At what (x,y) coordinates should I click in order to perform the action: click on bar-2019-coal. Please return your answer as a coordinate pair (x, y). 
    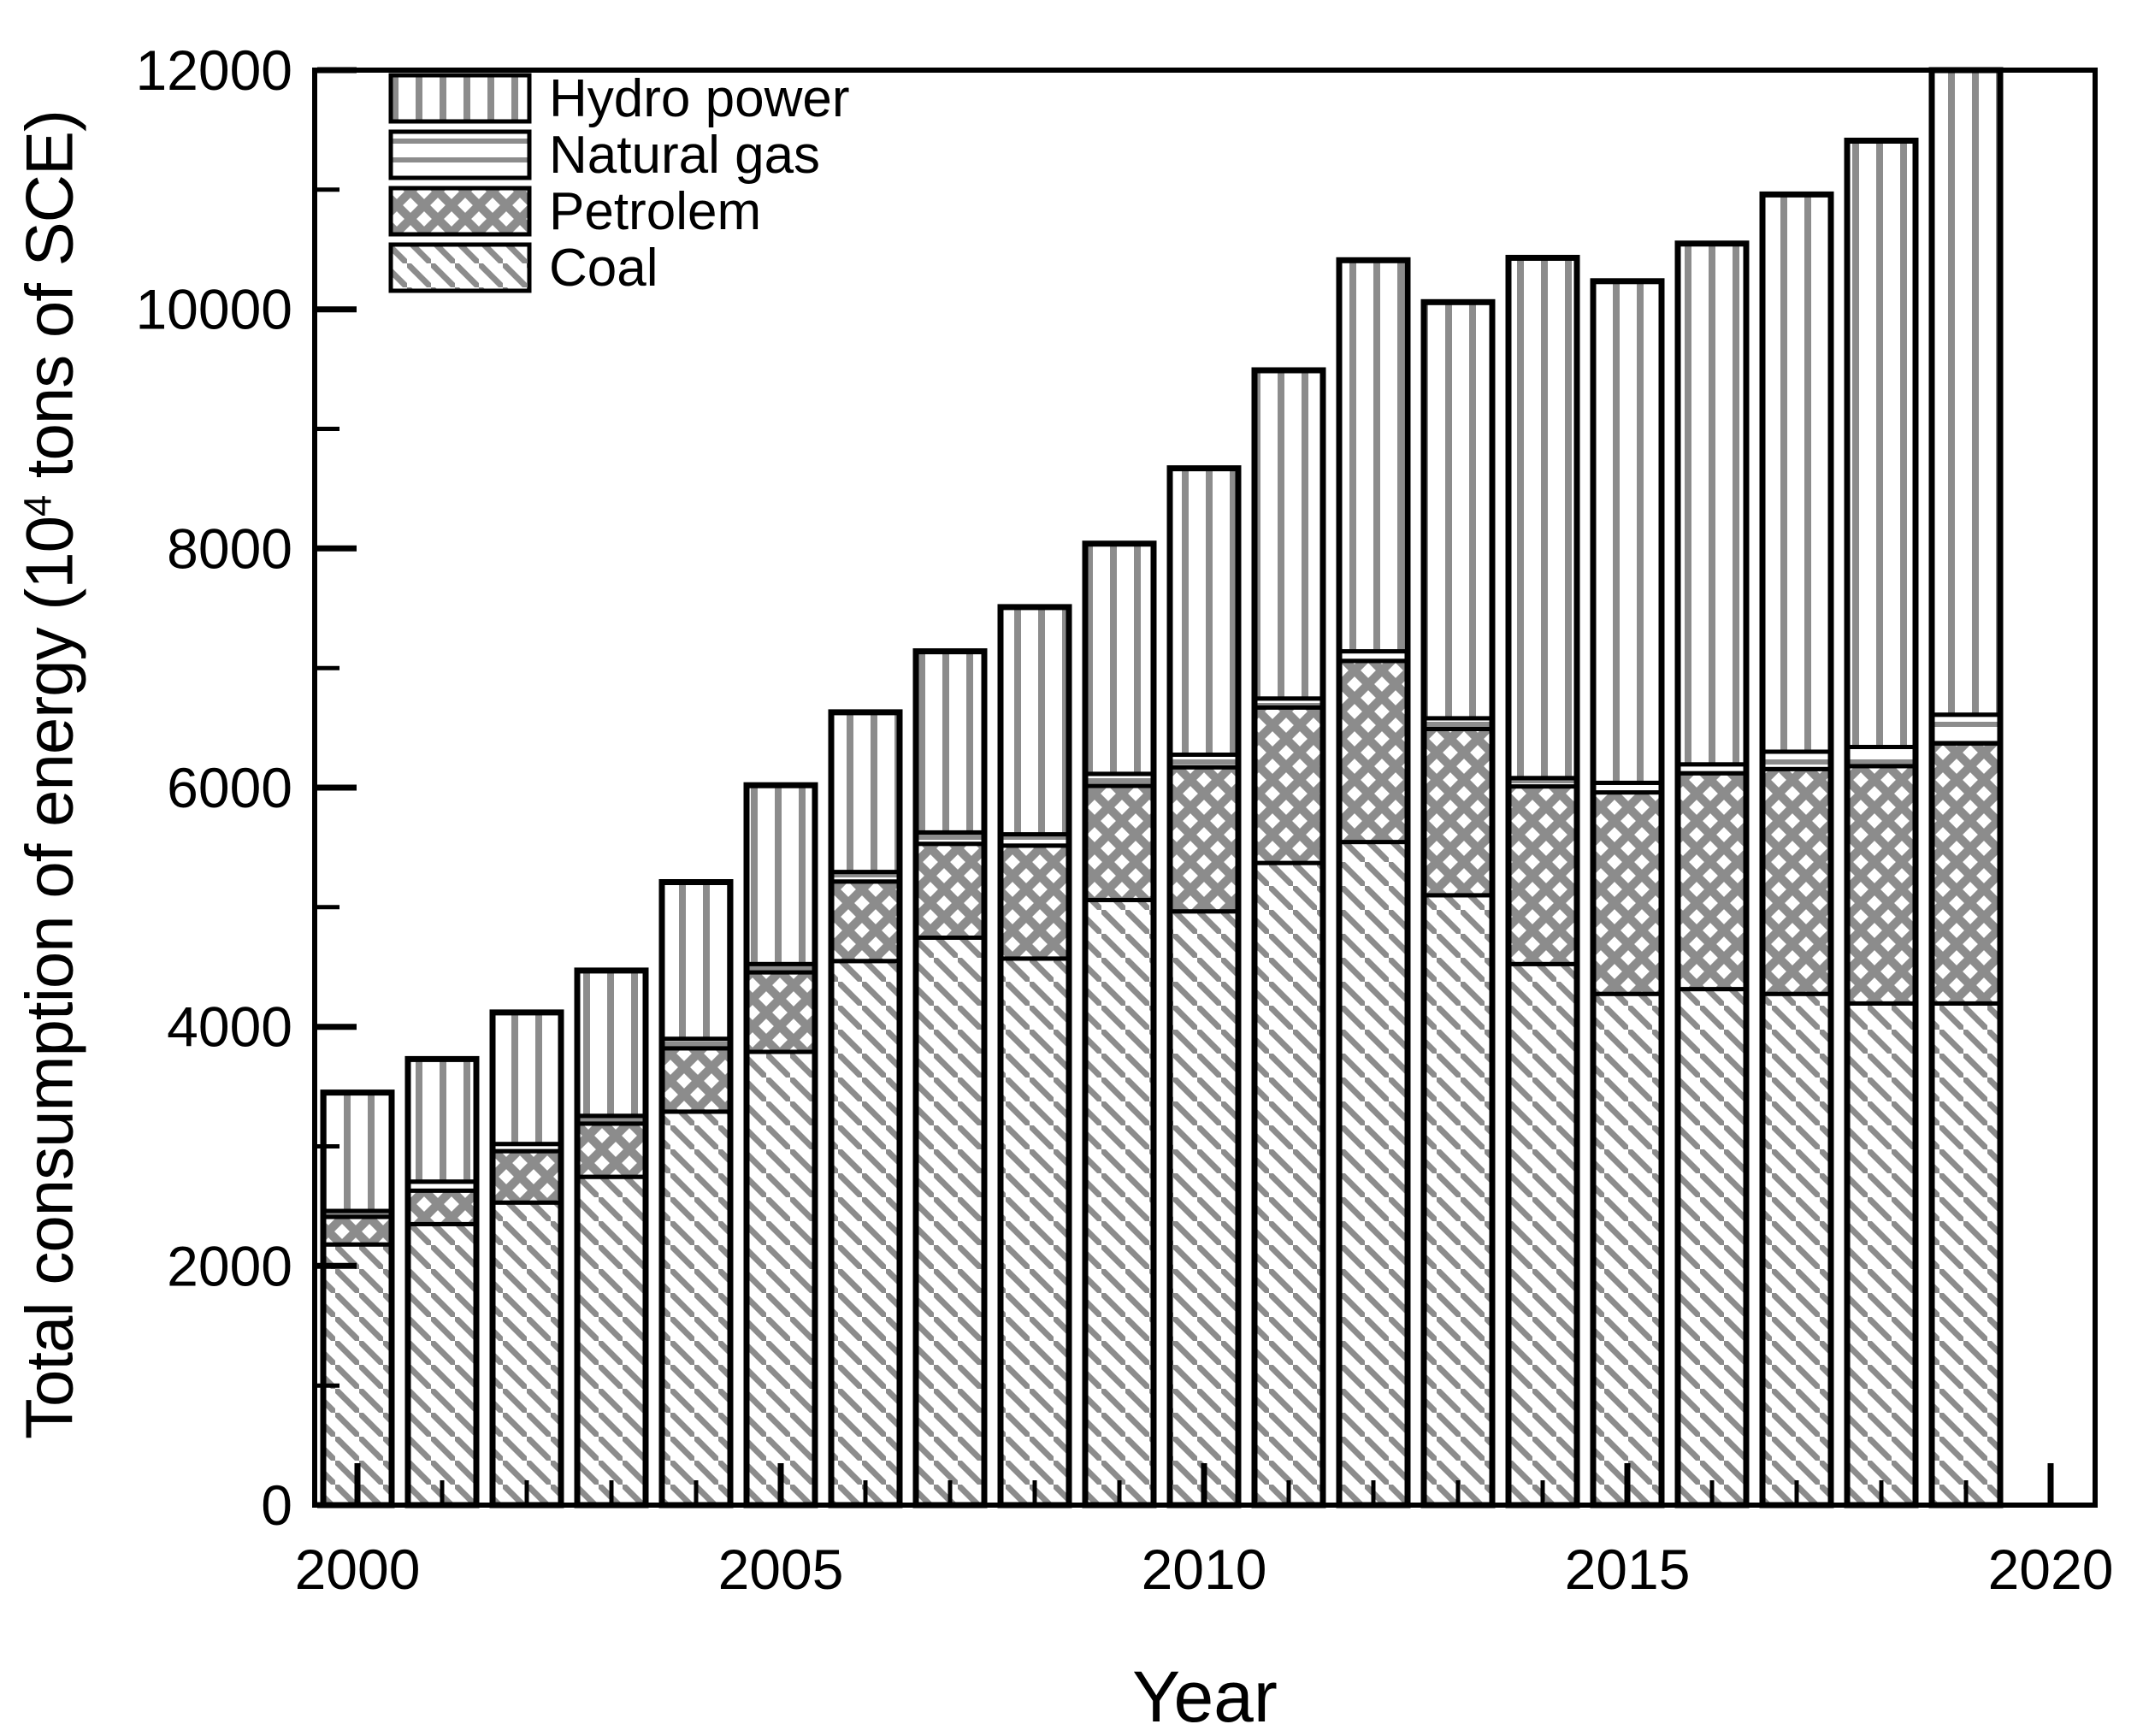
    Looking at the image, I should click on (1966, 1255).